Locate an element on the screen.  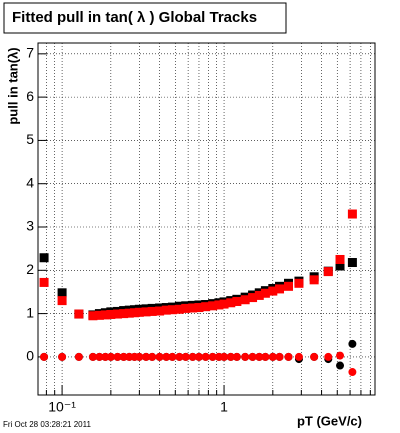
y-tick-label: 3 is located at coordinates (30, 226).